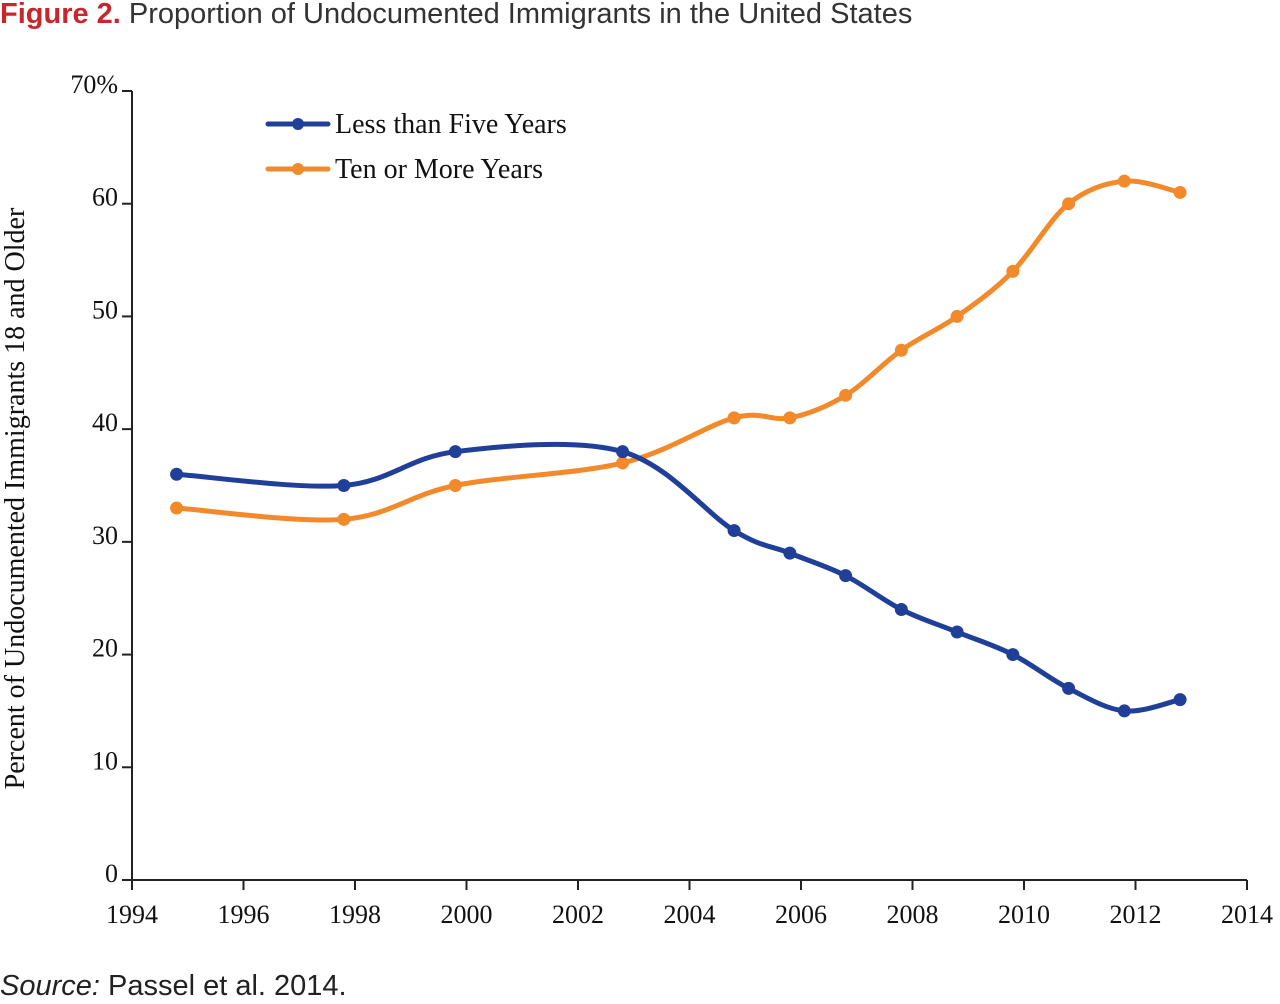 Image resolution: width=1280 pixels, height=1004 pixels. What do you see at coordinates (1024, 914) in the screenshot?
I see `x-tick-label: 2010` at bounding box center [1024, 914].